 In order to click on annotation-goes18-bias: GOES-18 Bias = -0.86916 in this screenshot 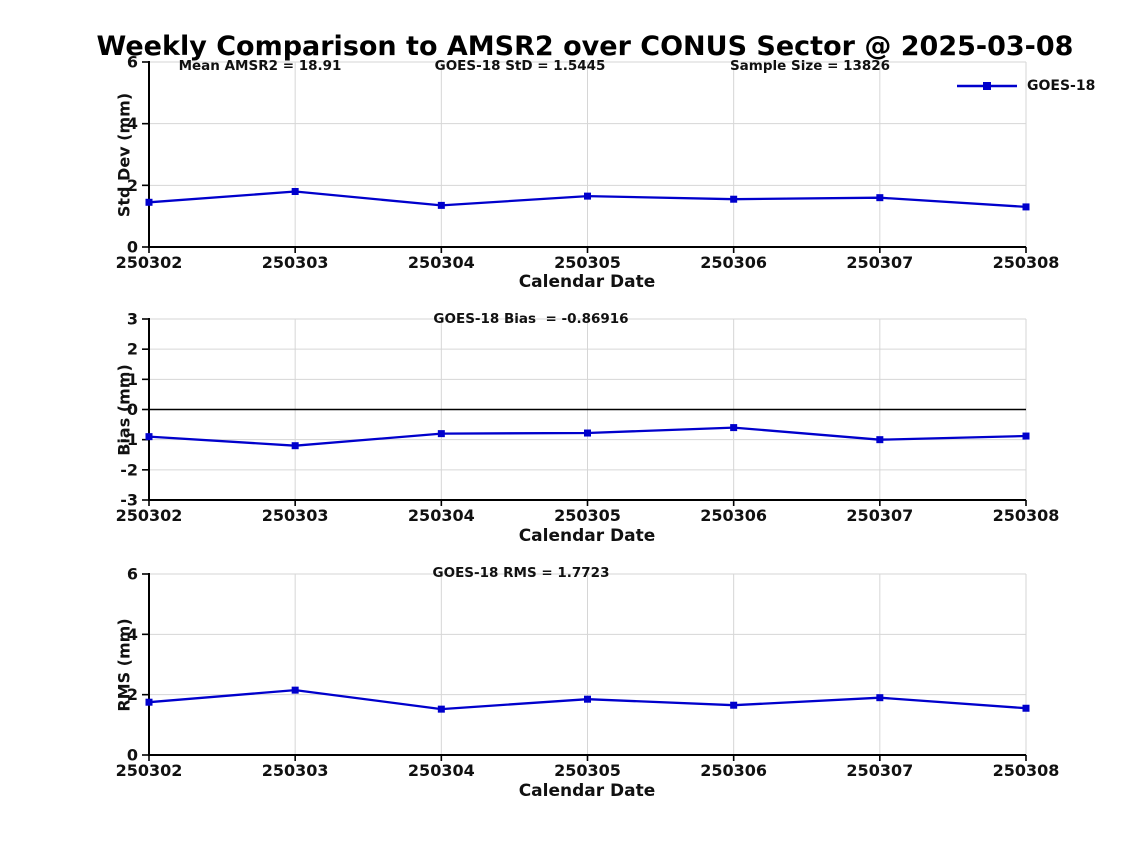, I will do `click(531, 319)`.